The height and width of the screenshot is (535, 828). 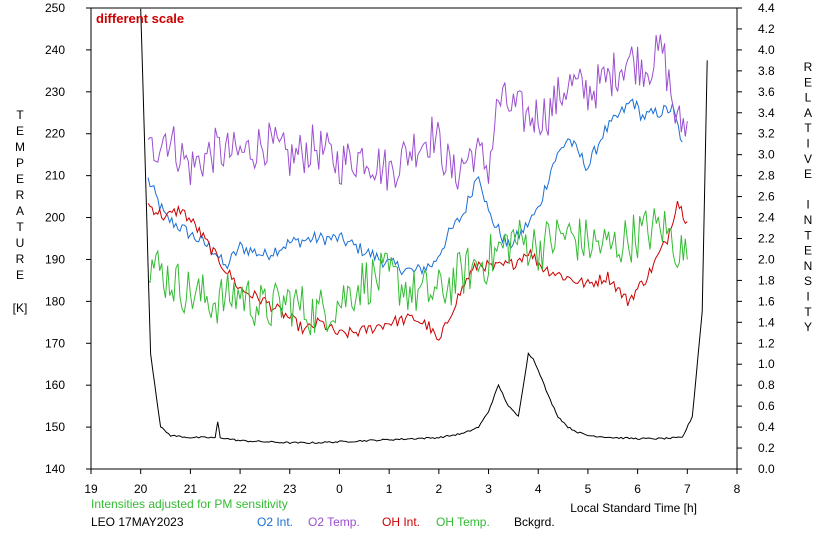 What do you see at coordinates (766, 322) in the screenshot?
I see `right-tick-label: 1.4` at bounding box center [766, 322].